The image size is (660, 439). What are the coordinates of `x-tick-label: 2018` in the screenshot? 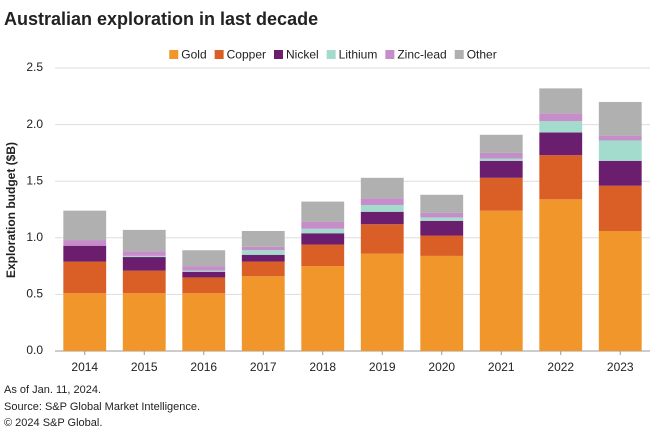 It's located at (322, 367).